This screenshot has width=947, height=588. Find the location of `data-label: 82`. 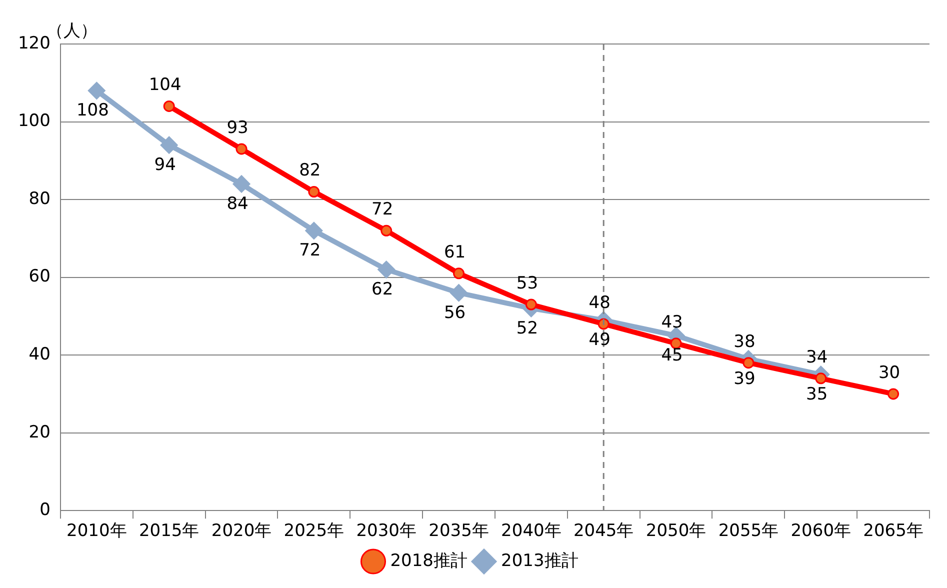

data-label: 82 is located at coordinates (310, 170).